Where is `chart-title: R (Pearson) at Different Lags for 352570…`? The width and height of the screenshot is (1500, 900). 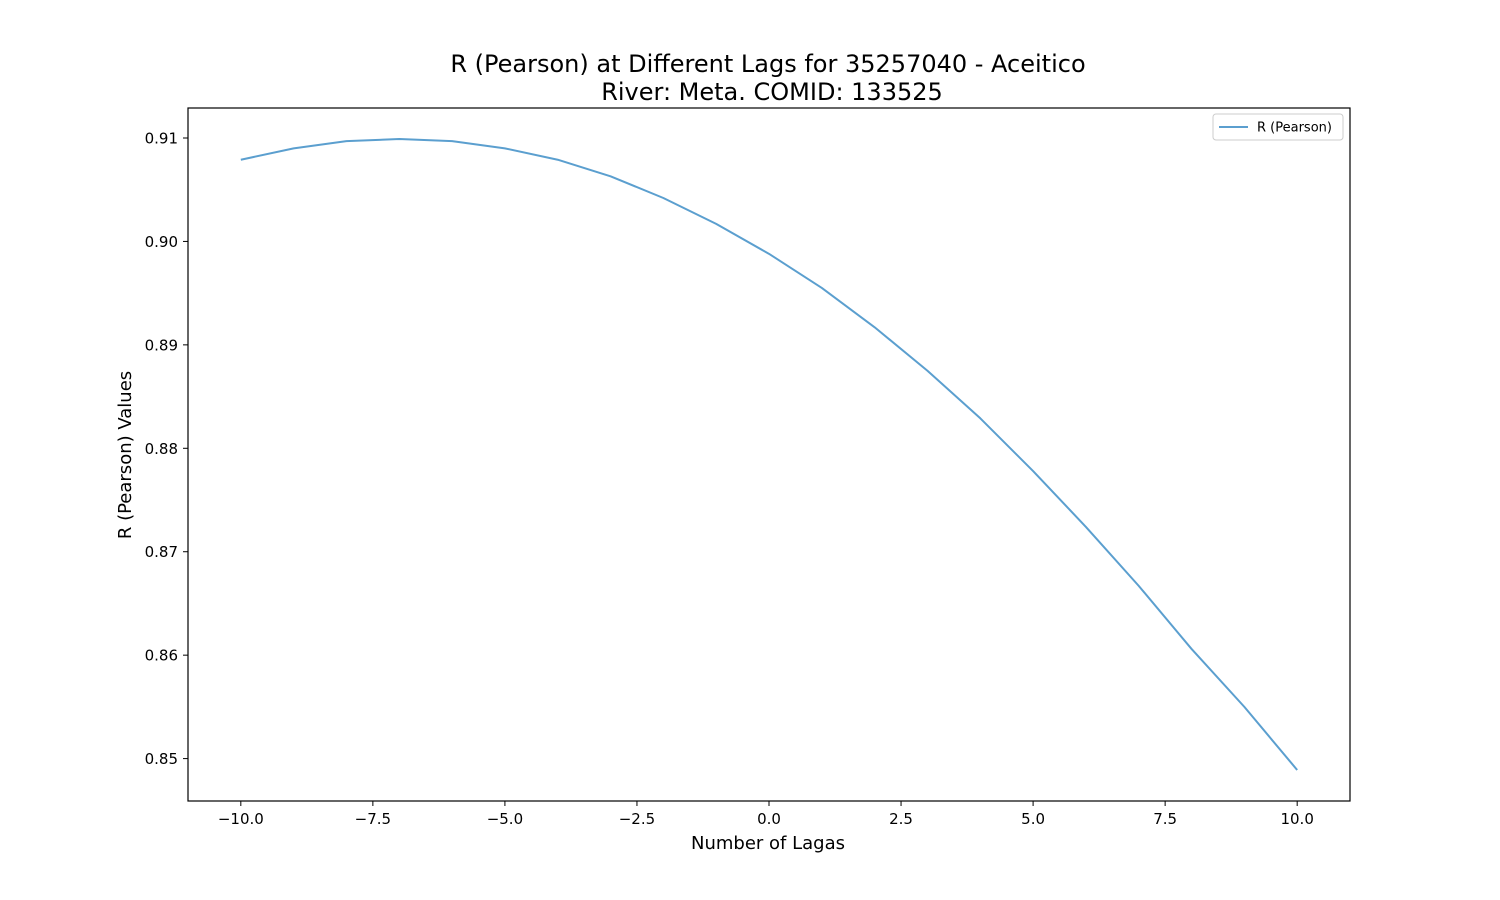
chart-title: R (Pearson) at Different Lags for 352570… is located at coordinates (767, 64).